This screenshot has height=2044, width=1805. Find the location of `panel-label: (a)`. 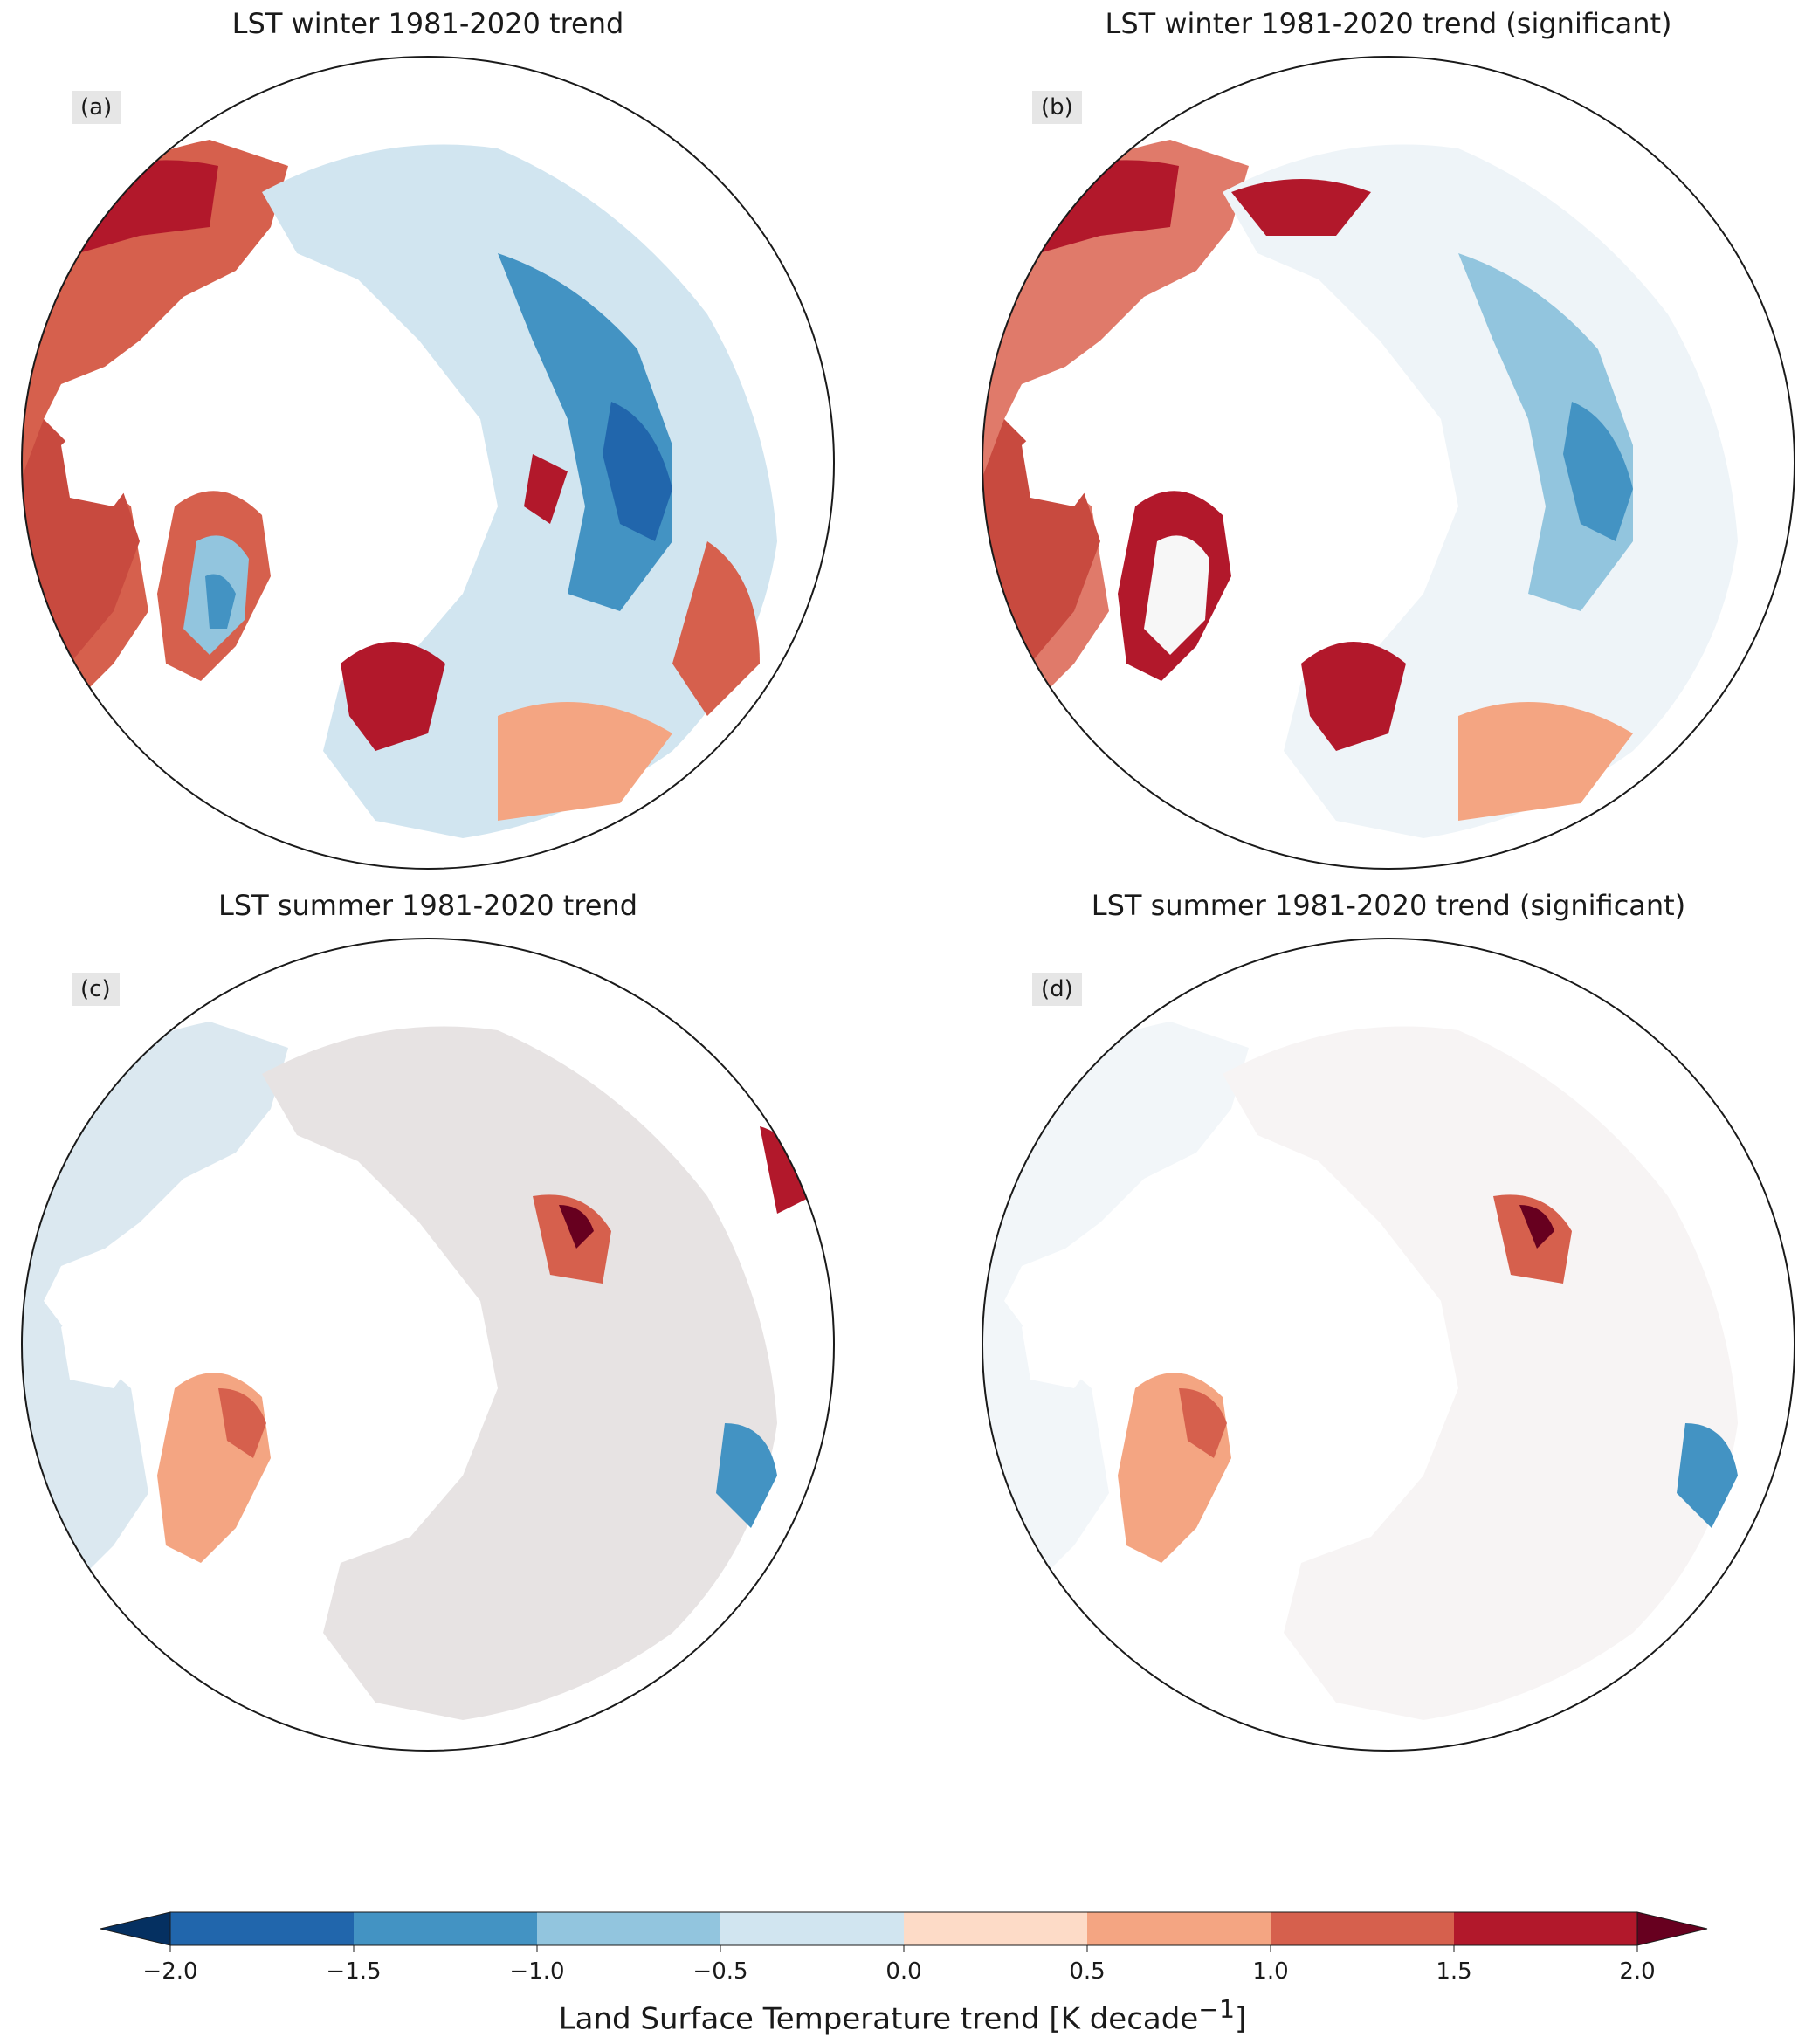

panel-label: (a) is located at coordinates (96, 108).